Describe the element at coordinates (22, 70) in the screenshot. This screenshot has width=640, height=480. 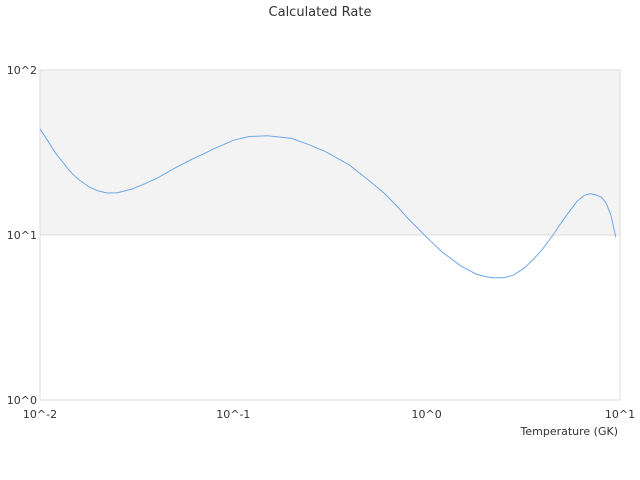
I see `y-tick-label-2: 10^2` at that location.